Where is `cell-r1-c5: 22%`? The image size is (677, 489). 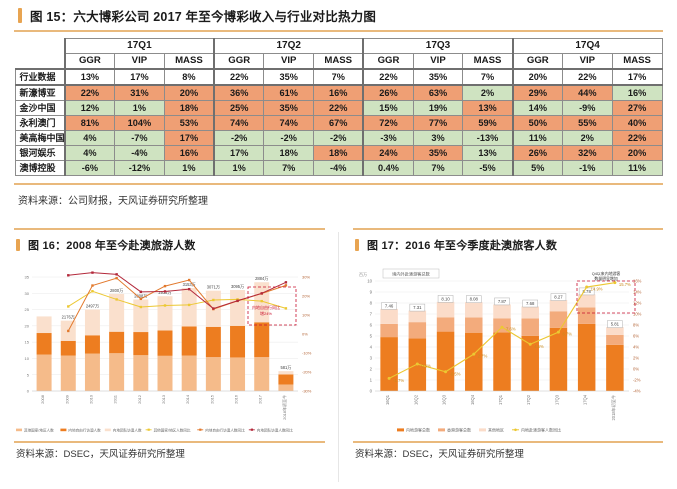 cell-r1-c5: 22% is located at coordinates (338, 108).